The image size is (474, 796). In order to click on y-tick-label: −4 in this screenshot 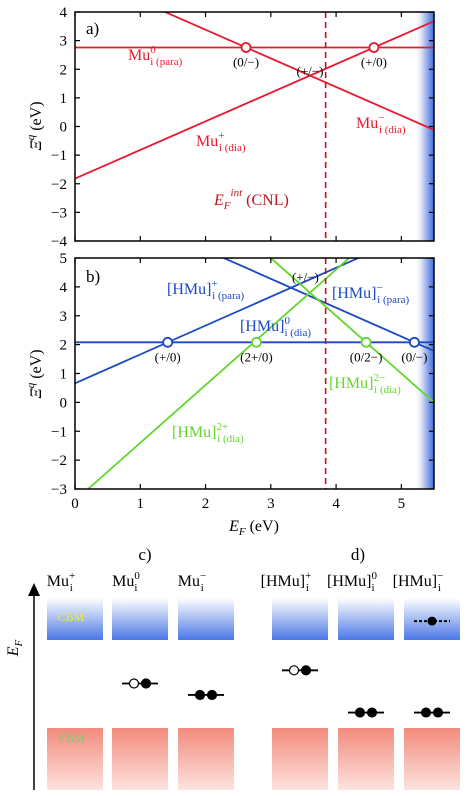, I will do `click(59, 242)`.